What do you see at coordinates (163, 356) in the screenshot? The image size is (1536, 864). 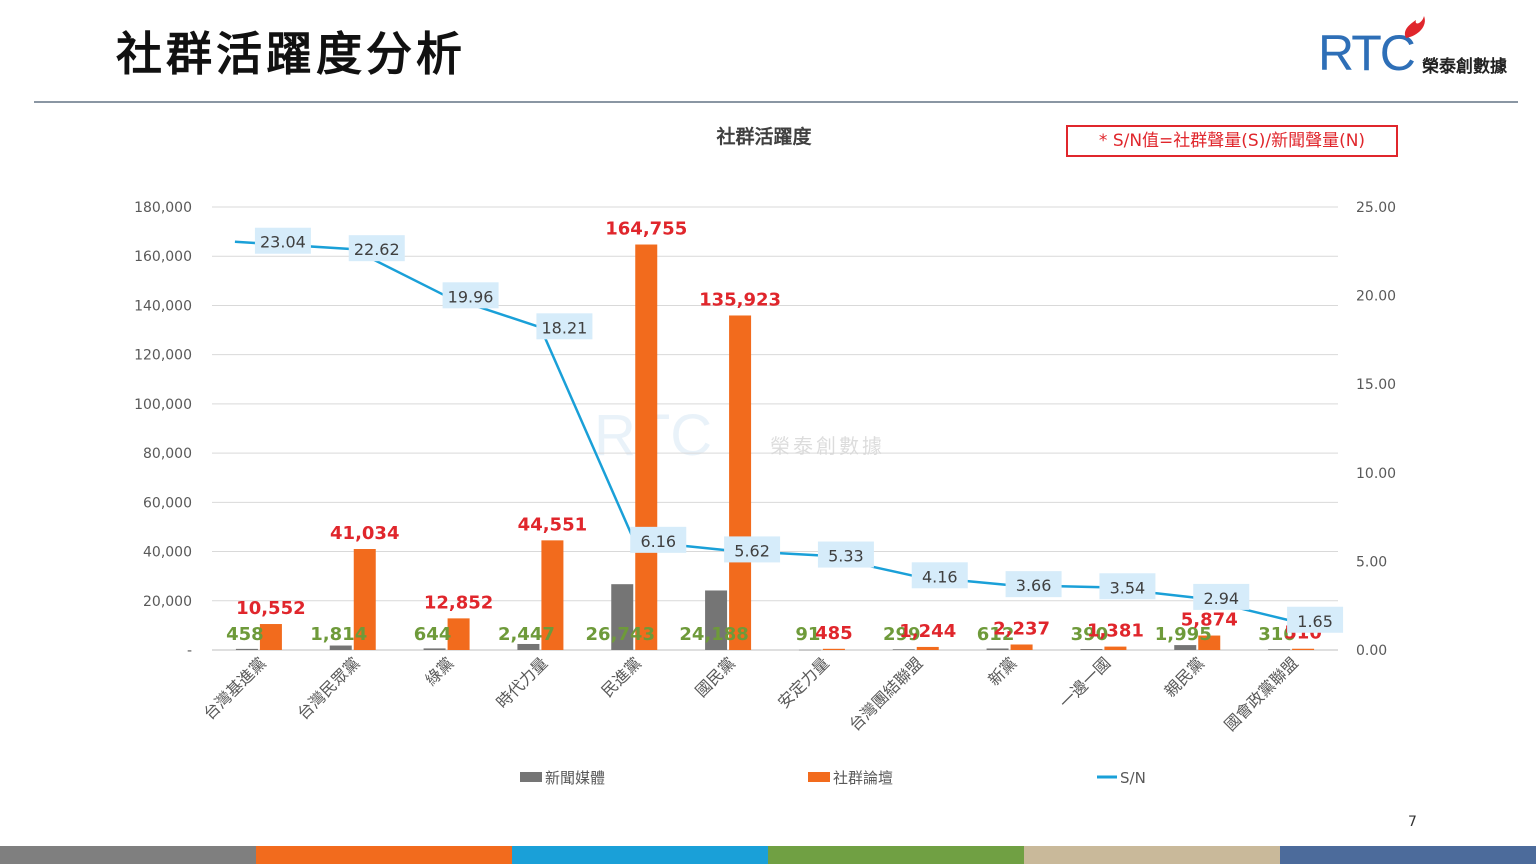 I see `left-axis-tick-label: 120,000` at bounding box center [163, 356].